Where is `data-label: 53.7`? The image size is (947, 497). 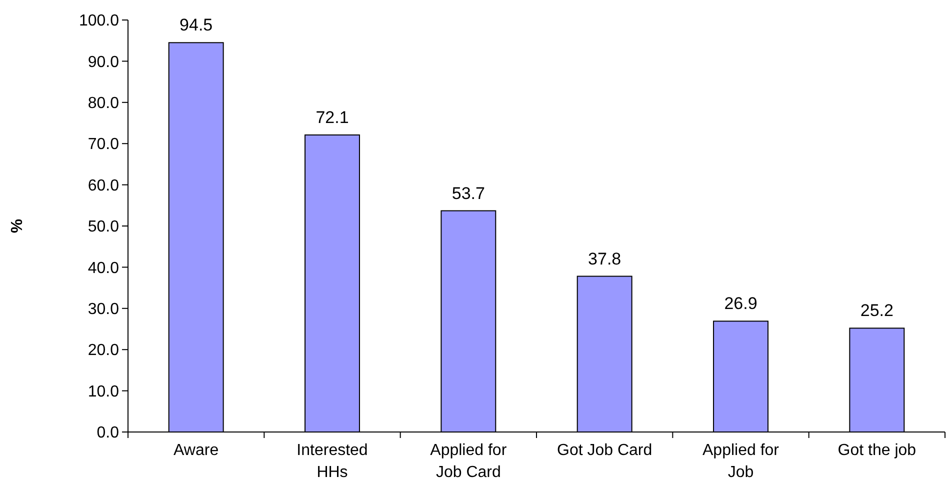 data-label: 53.7 is located at coordinates (468, 193).